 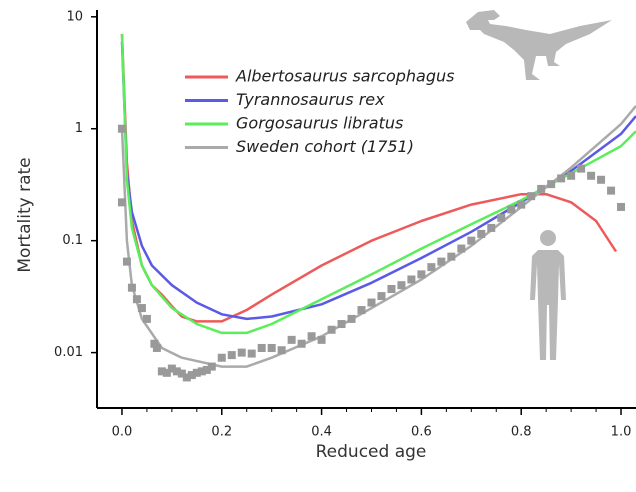 What do you see at coordinates (371, 452) in the screenshot?
I see `x-axis-label: Reduced age` at bounding box center [371, 452].